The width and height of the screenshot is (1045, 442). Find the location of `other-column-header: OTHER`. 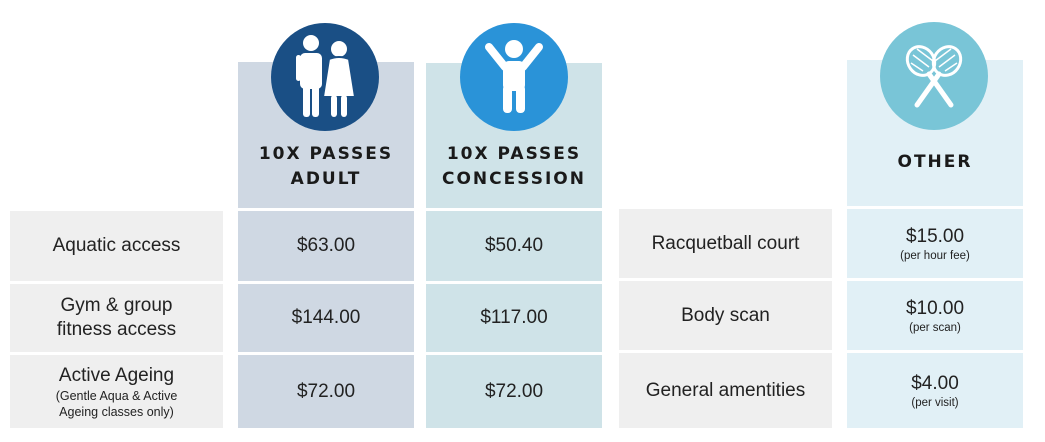

other-column-header: OTHER is located at coordinates (935, 162).